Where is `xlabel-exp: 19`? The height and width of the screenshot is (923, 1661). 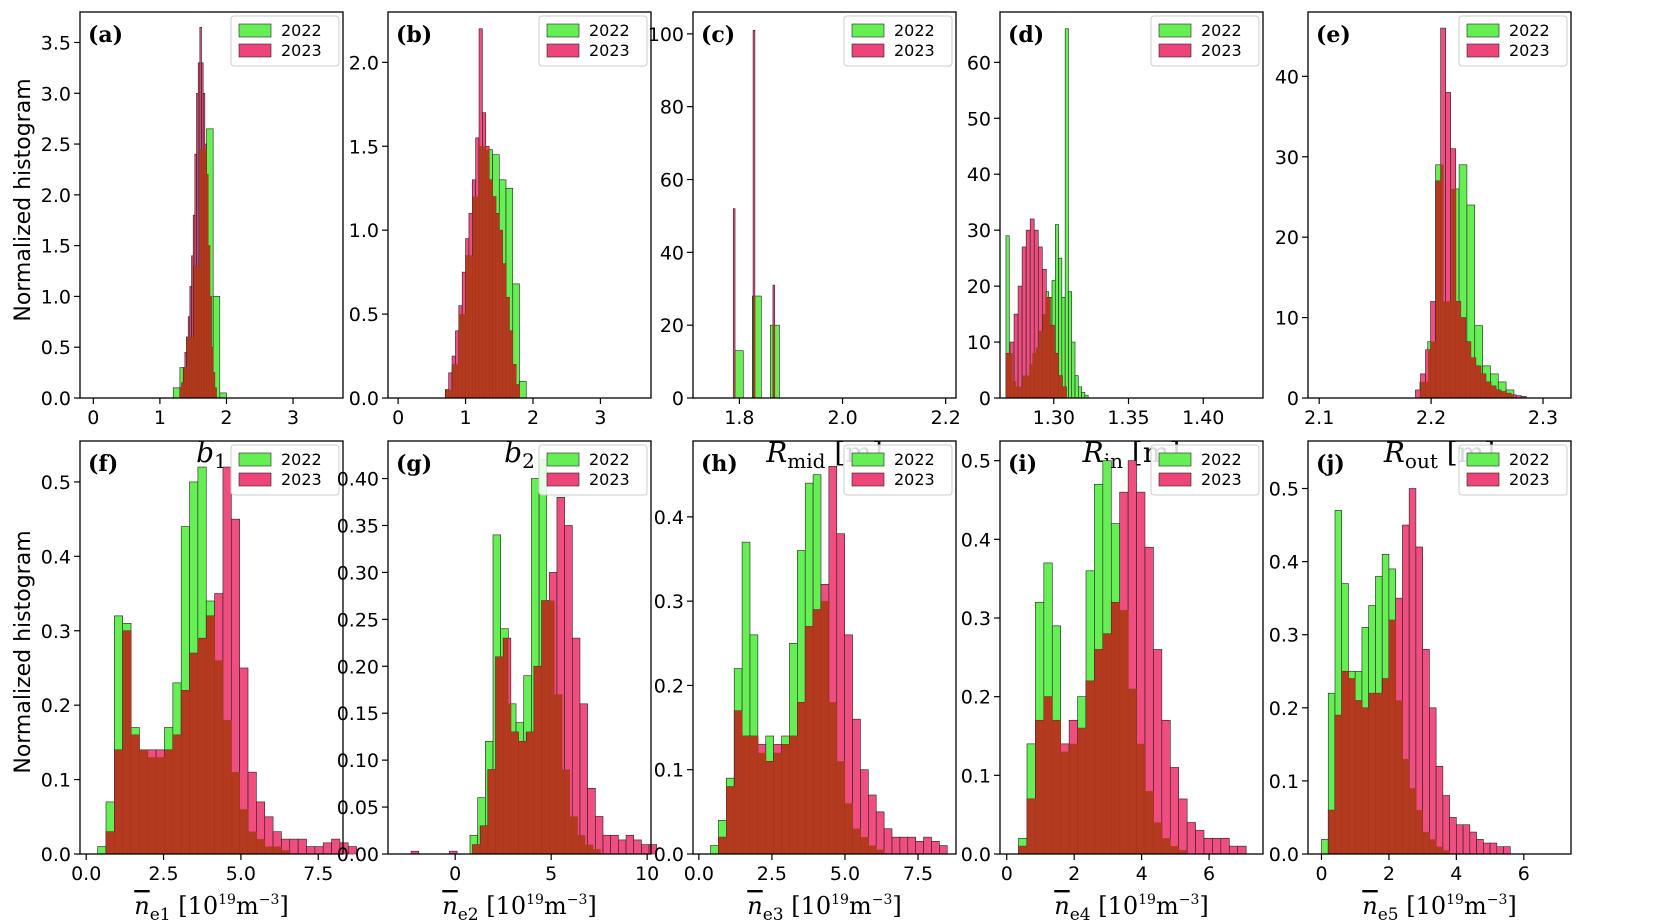 xlabel-exp: 19 is located at coordinates (1455, 900).